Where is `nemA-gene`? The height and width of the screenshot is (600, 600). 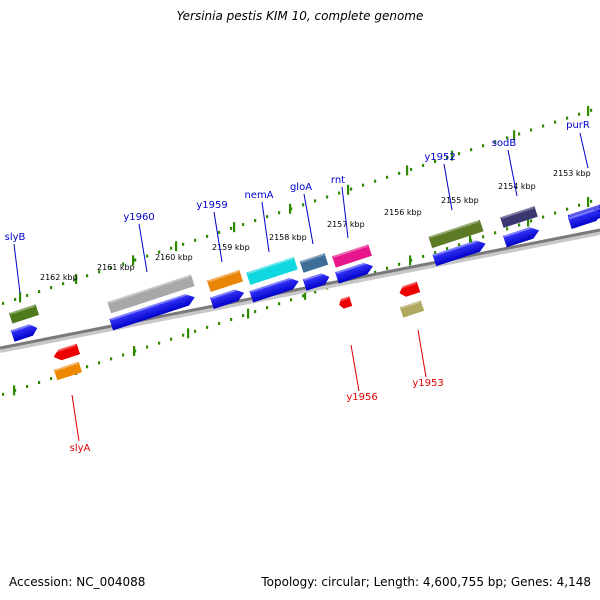 nemA-gene is located at coordinates (272, 271).